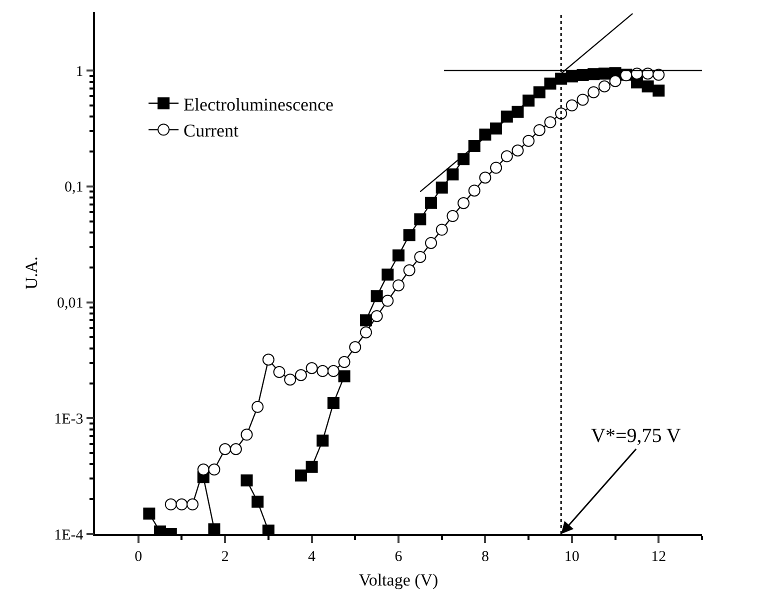 This screenshot has height=599, width=760. Describe the element at coordinates (69, 419) in the screenshot. I see `y-tick-label: 1E-3` at that location.